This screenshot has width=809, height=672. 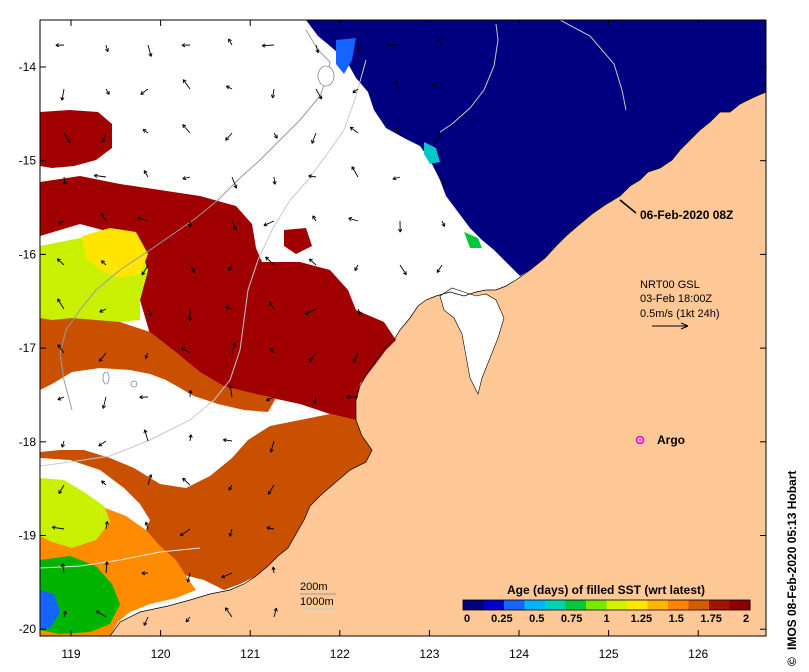 What do you see at coordinates (571, 619) in the screenshot?
I see `colorbar-tick-label: 0.75` at bounding box center [571, 619].